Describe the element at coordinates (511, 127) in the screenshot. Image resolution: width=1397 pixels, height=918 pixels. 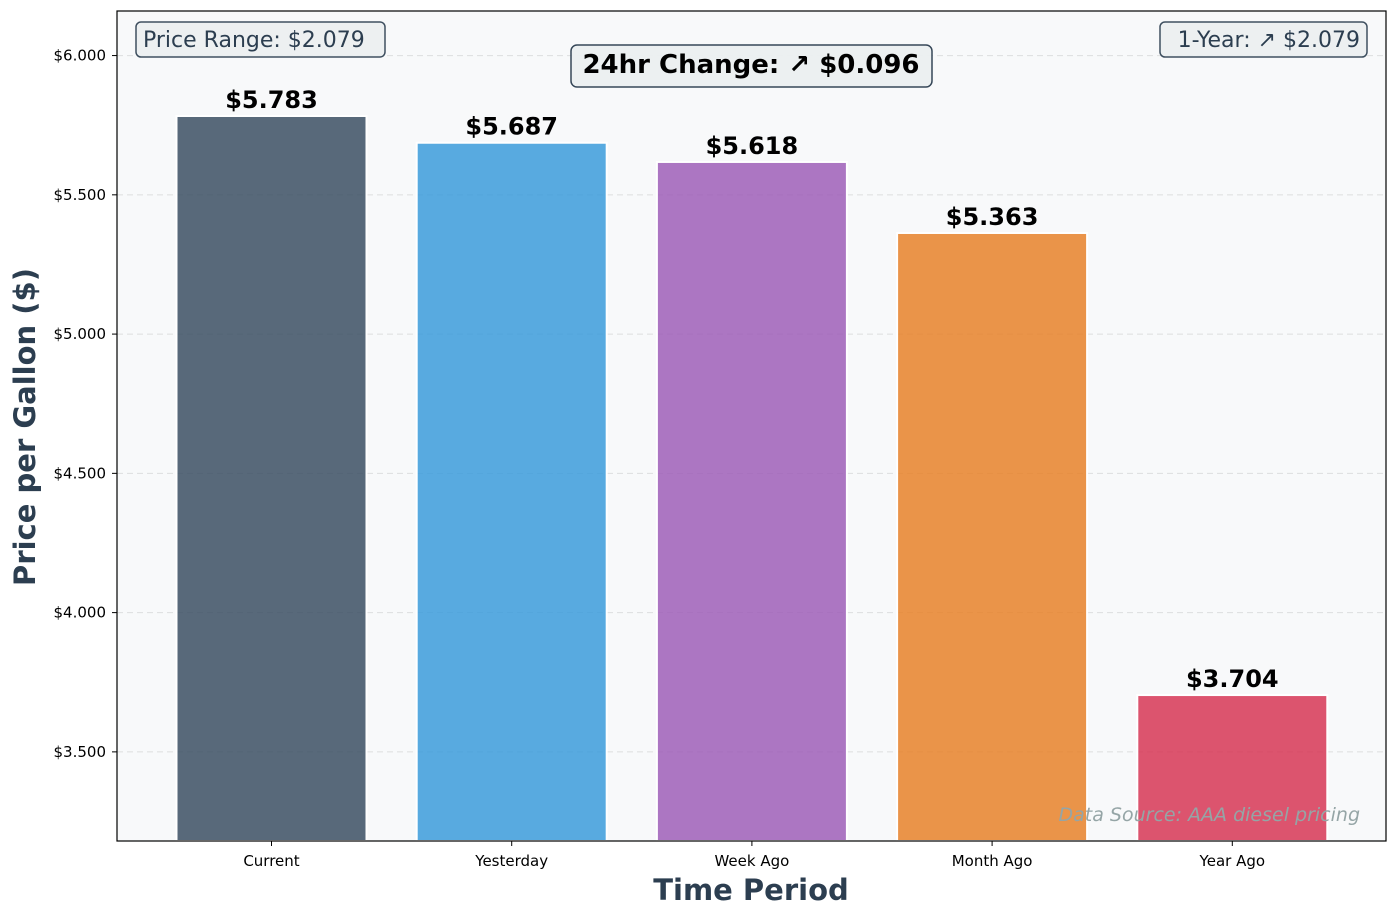
I see `bar-value-label: $5.687` at that location.